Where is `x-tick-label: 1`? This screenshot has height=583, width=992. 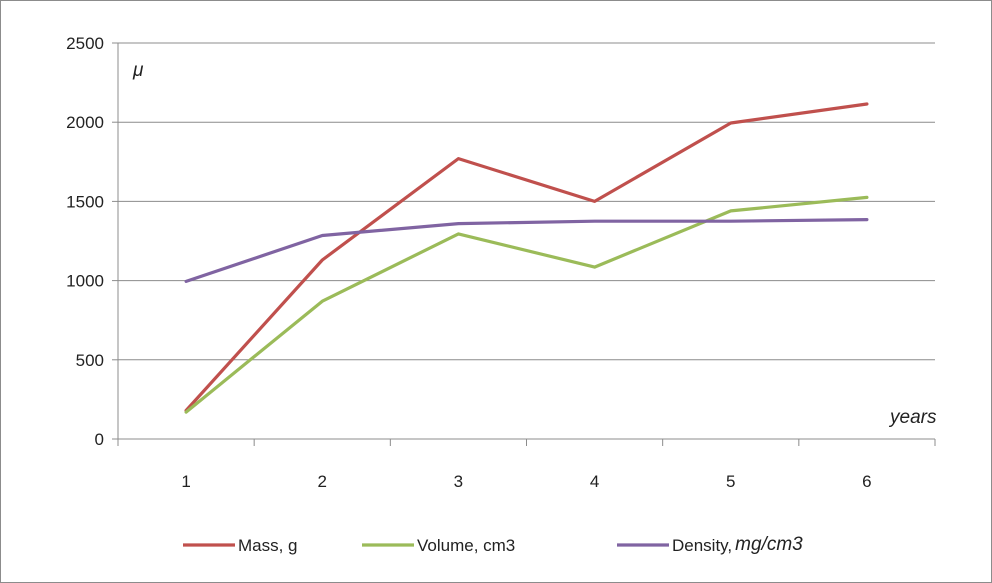 x-tick-label: 1 is located at coordinates (185, 481).